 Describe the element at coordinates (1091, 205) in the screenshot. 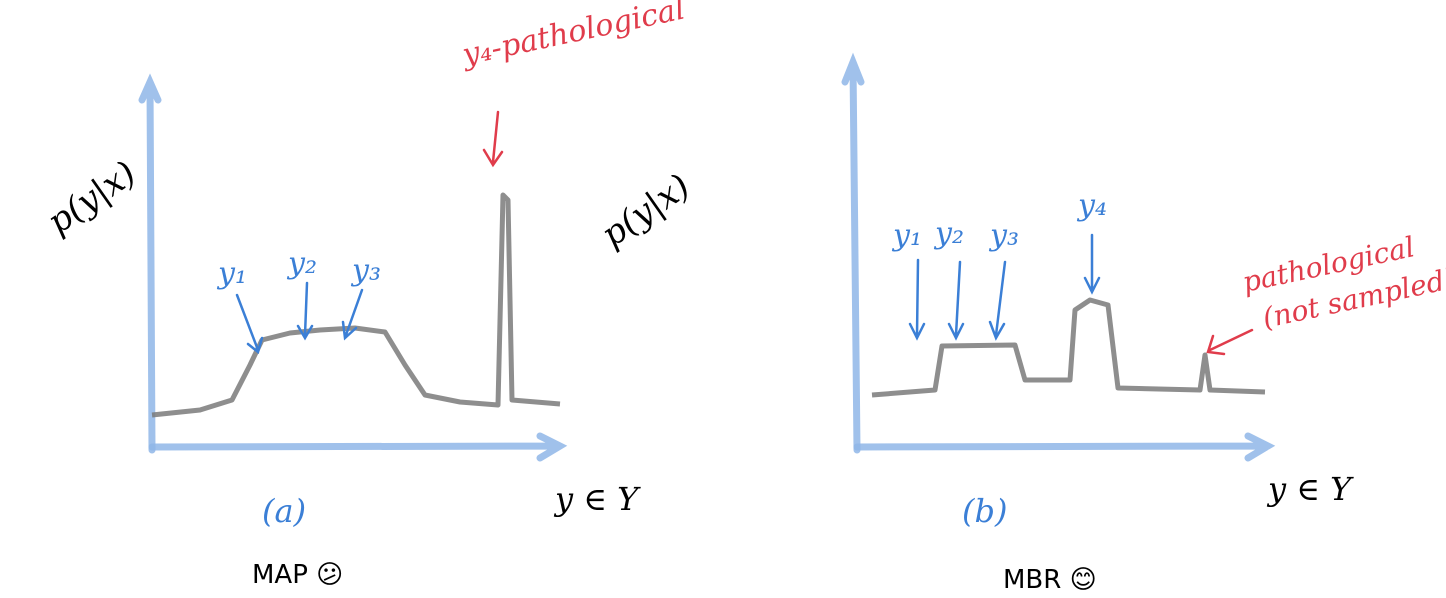

I see `annotation: y₄` at that location.